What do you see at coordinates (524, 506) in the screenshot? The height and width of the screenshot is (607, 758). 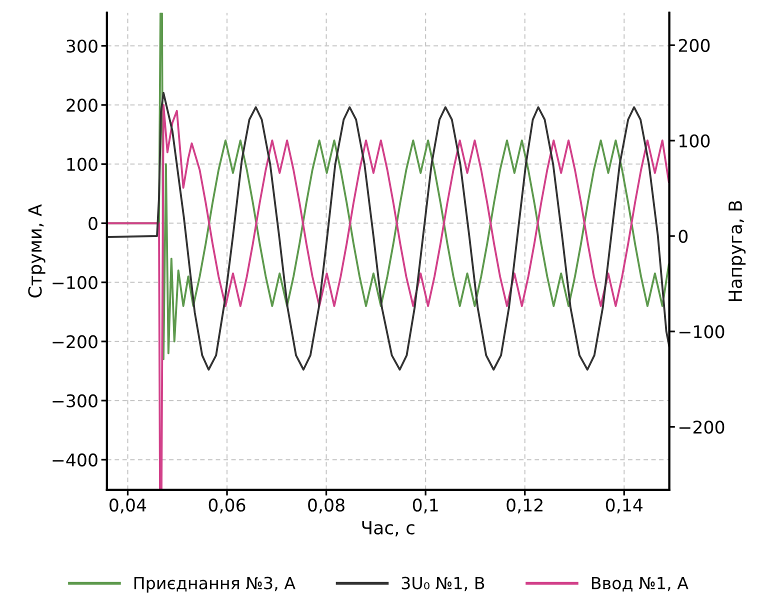 I see `x-tick-label: 0,12` at bounding box center [524, 506].